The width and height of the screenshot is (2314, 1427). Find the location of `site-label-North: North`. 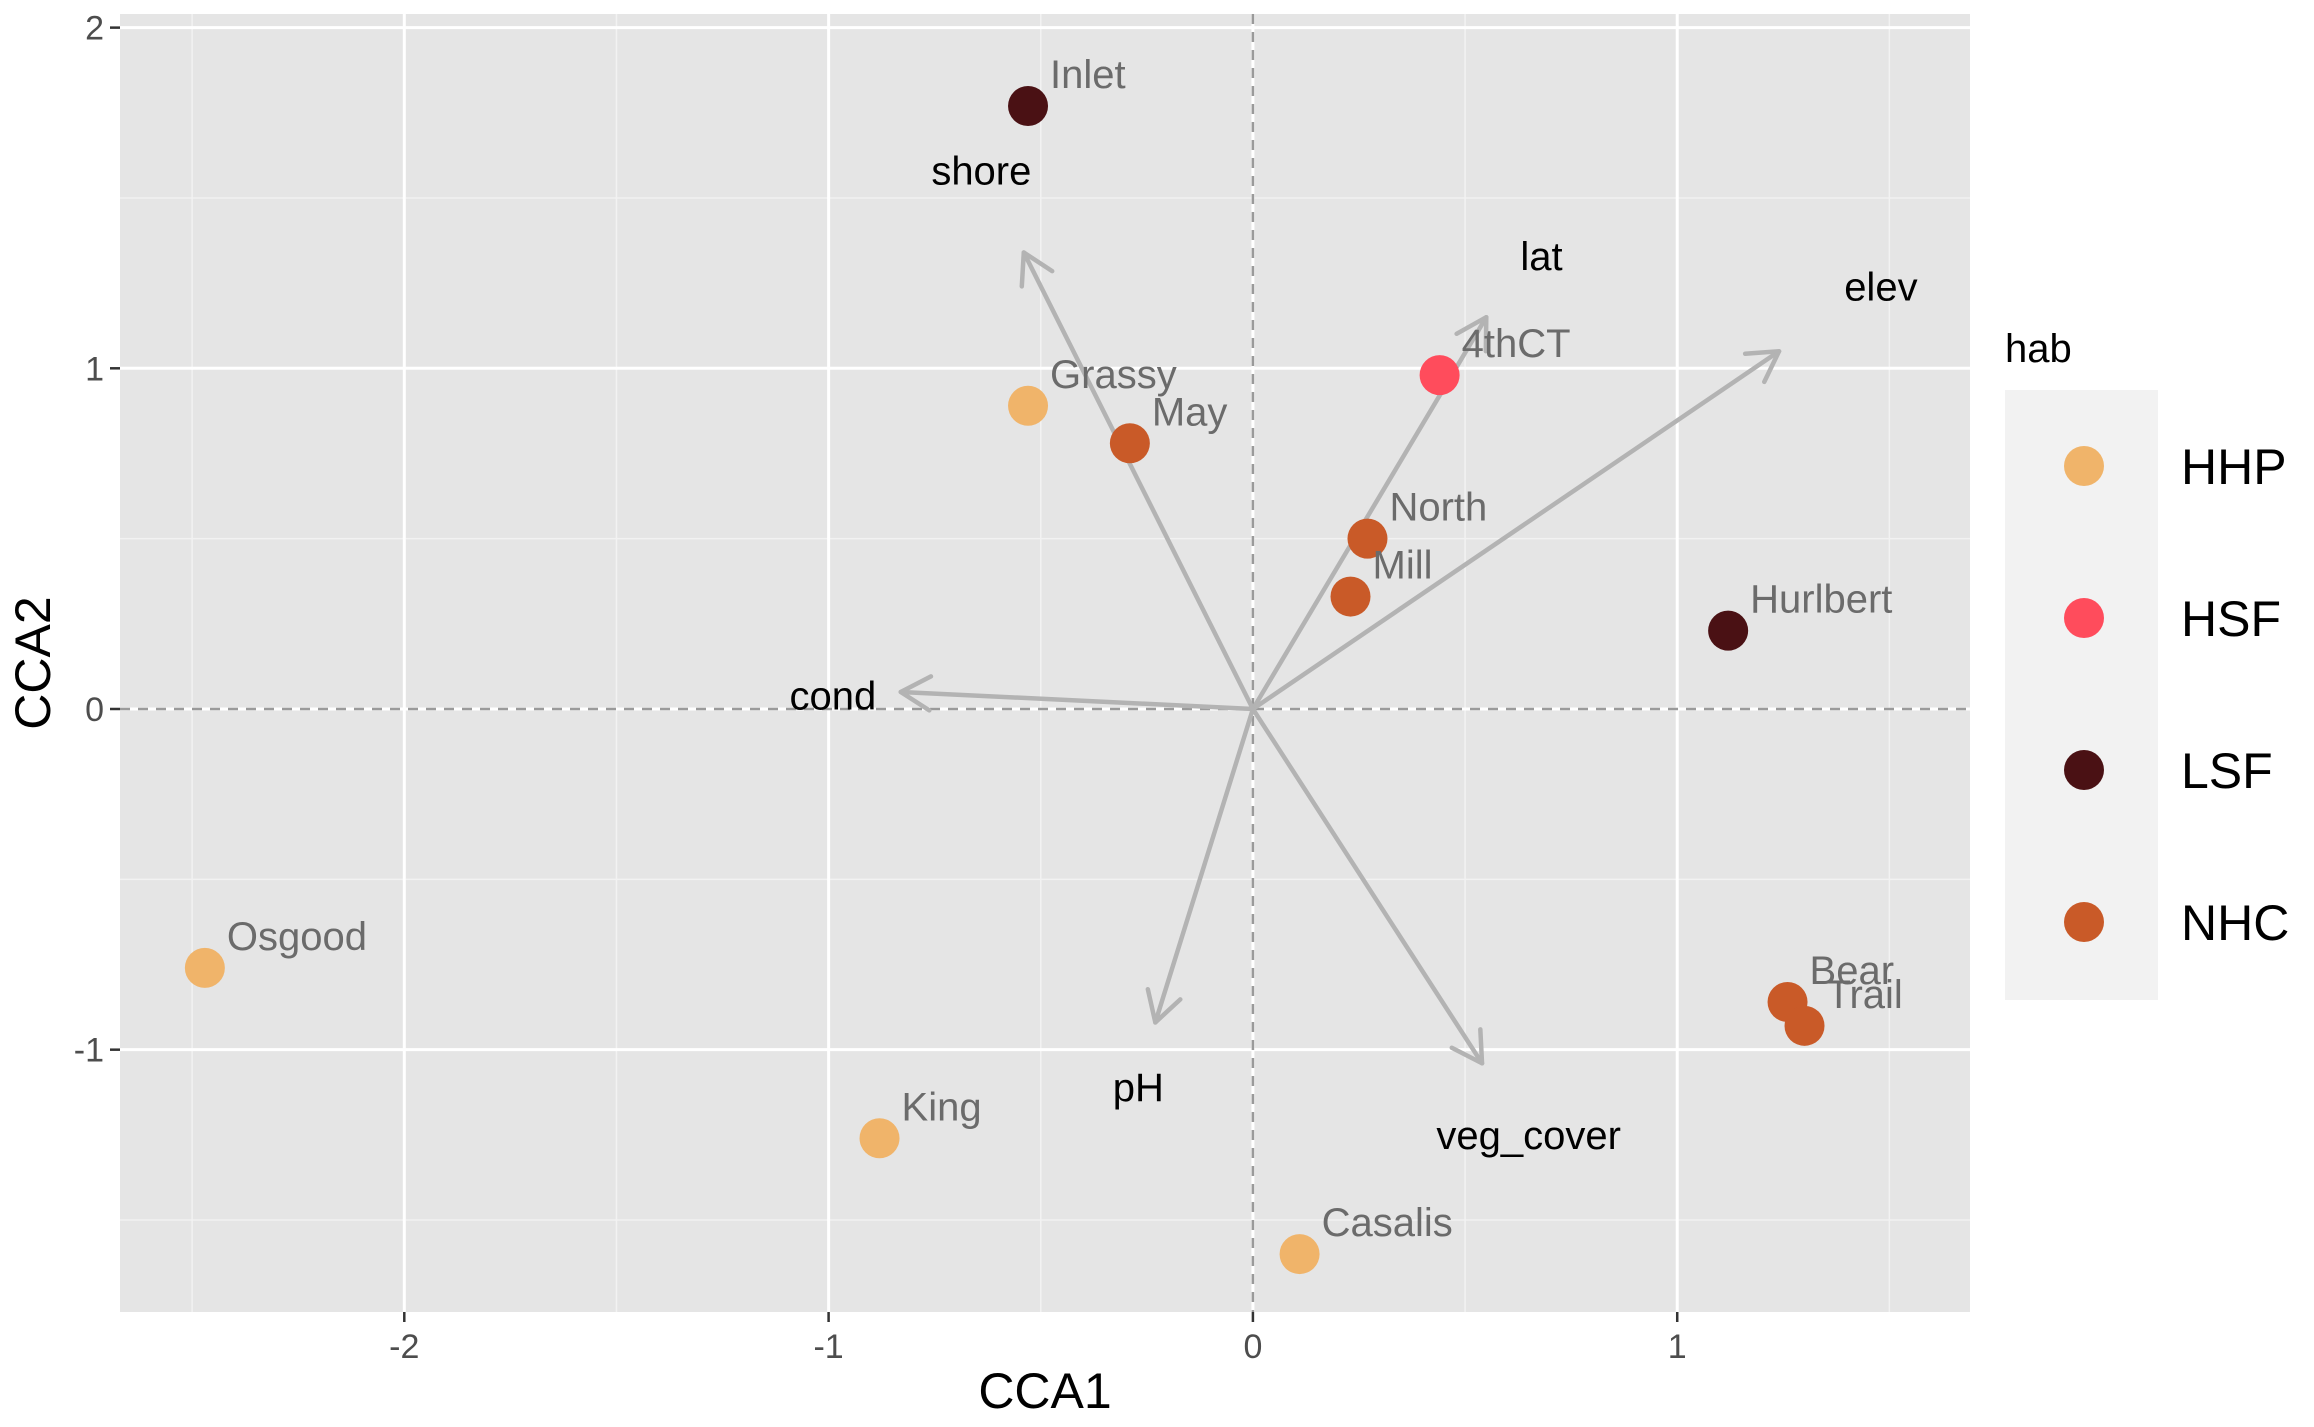

site-label-North: North is located at coordinates (1438, 508).